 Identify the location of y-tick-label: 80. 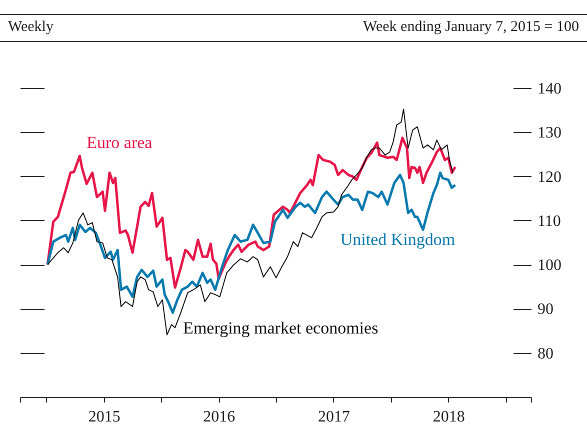
(546, 353).